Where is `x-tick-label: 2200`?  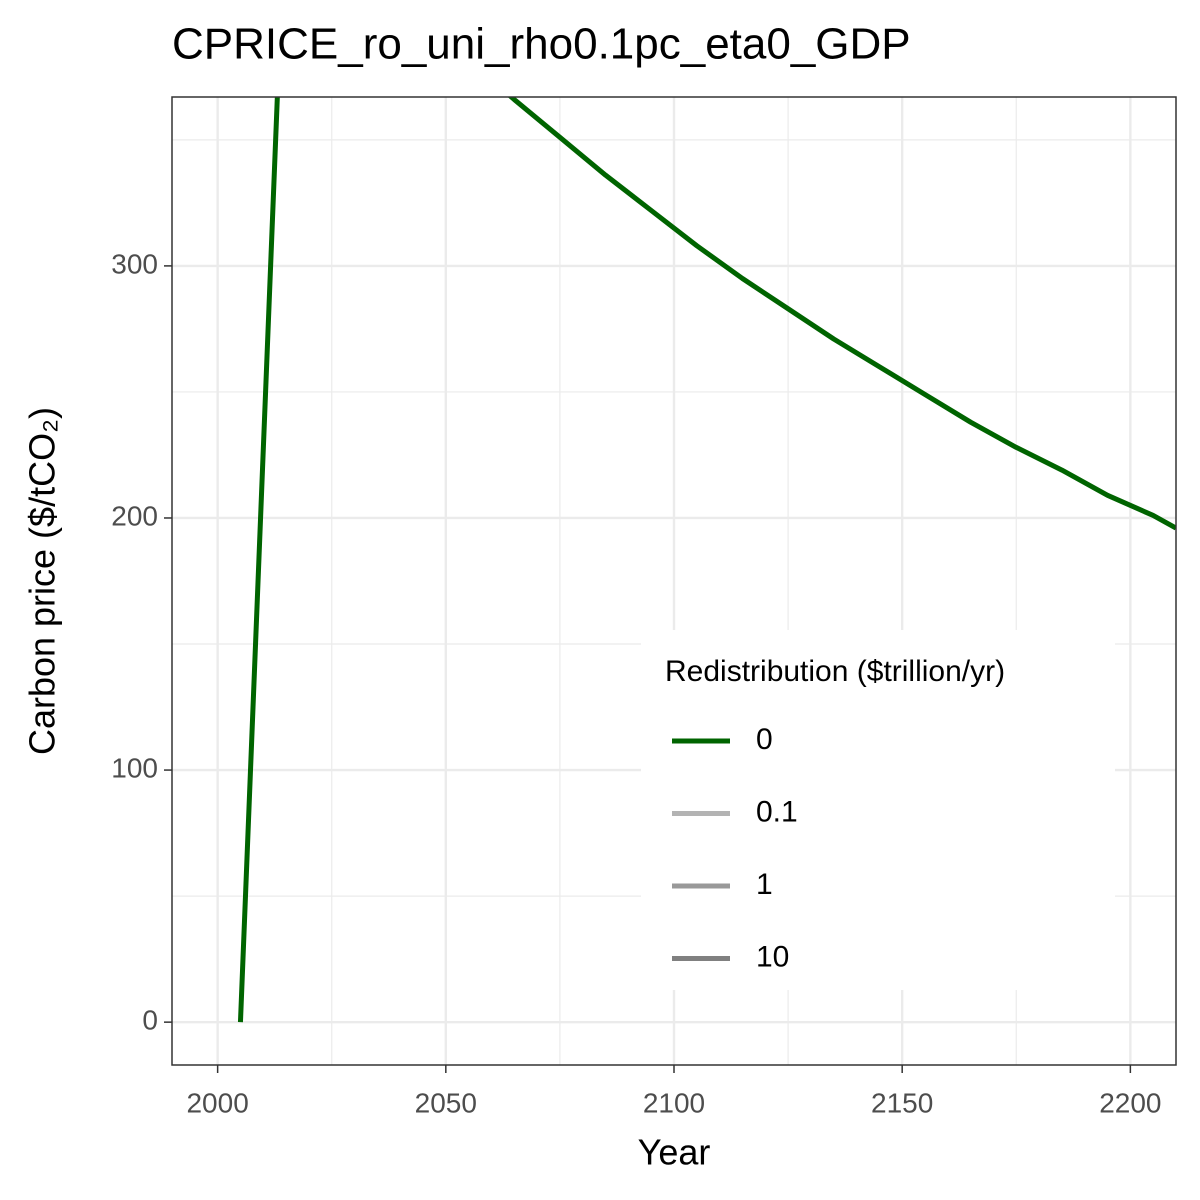 x-tick-label: 2200 is located at coordinates (1130, 1102).